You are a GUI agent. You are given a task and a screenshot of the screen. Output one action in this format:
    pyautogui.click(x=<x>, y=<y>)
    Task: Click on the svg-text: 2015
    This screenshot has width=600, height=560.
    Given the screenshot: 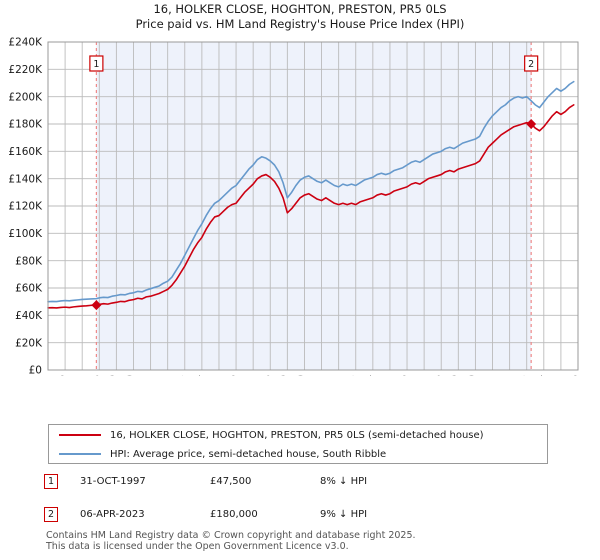 What is the action you would take?
    pyautogui.click(x=387, y=375)
    